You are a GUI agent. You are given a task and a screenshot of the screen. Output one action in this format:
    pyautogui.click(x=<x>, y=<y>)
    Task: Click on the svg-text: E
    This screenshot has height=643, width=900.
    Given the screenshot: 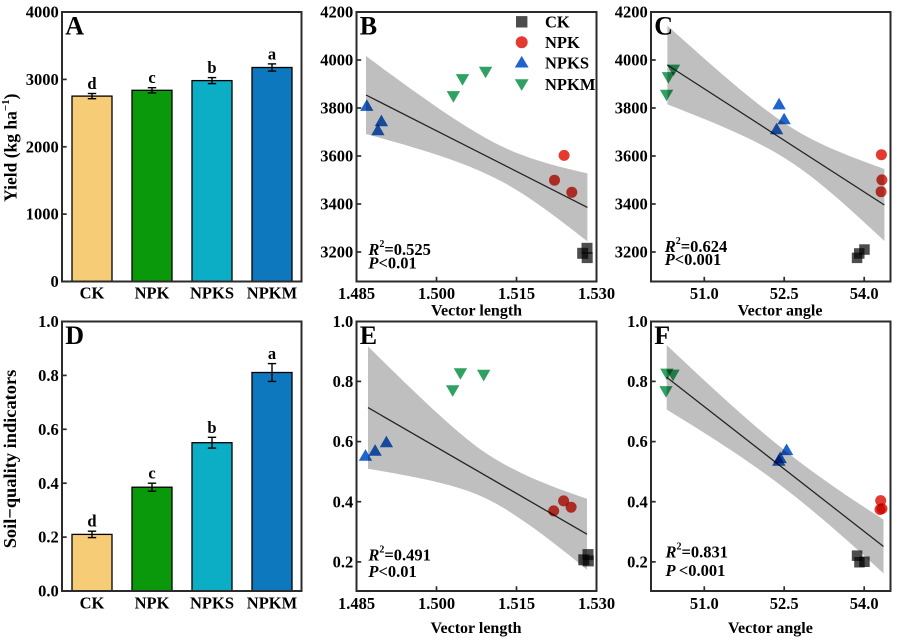 What is the action you would take?
    pyautogui.click(x=368, y=335)
    